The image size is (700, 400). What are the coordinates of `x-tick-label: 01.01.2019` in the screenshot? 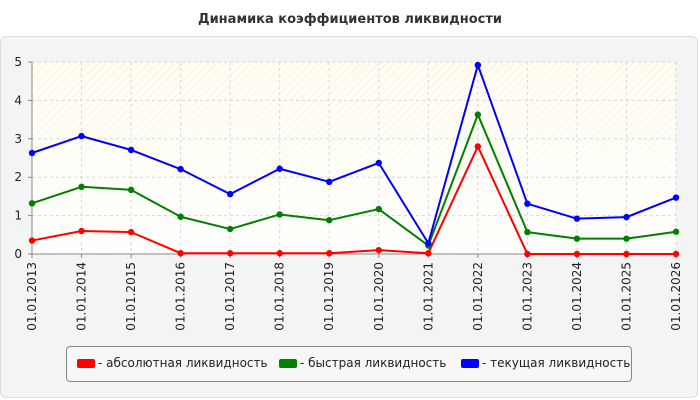 It's located at (329, 296).